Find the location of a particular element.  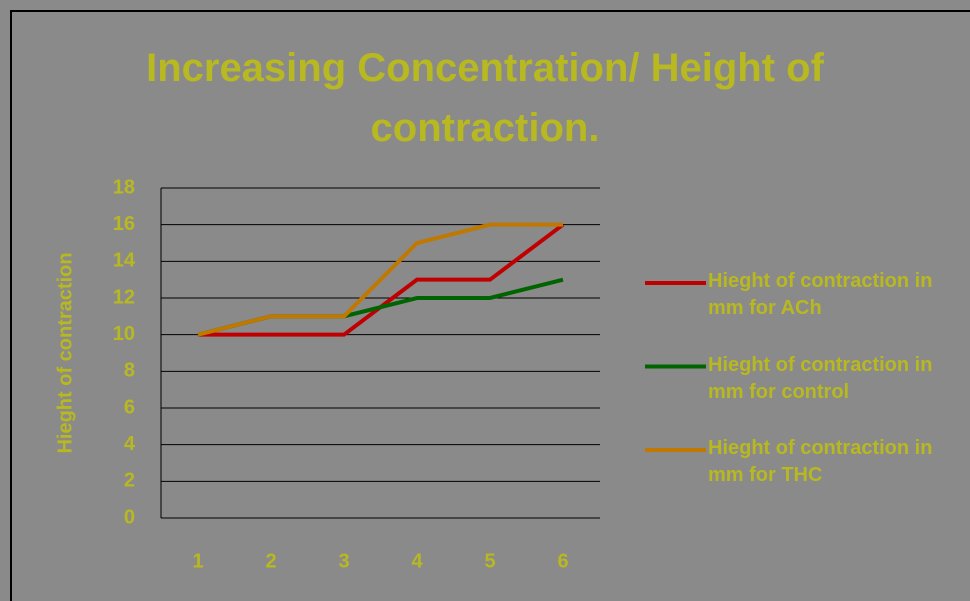

y-tick-label: 18 is located at coordinates (124, 187).